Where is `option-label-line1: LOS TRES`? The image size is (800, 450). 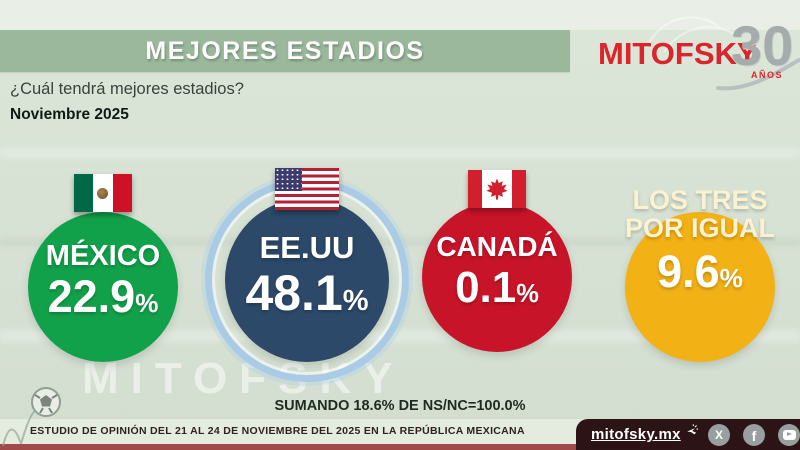
option-label-line1: LOS TRES is located at coordinates (700, 200).